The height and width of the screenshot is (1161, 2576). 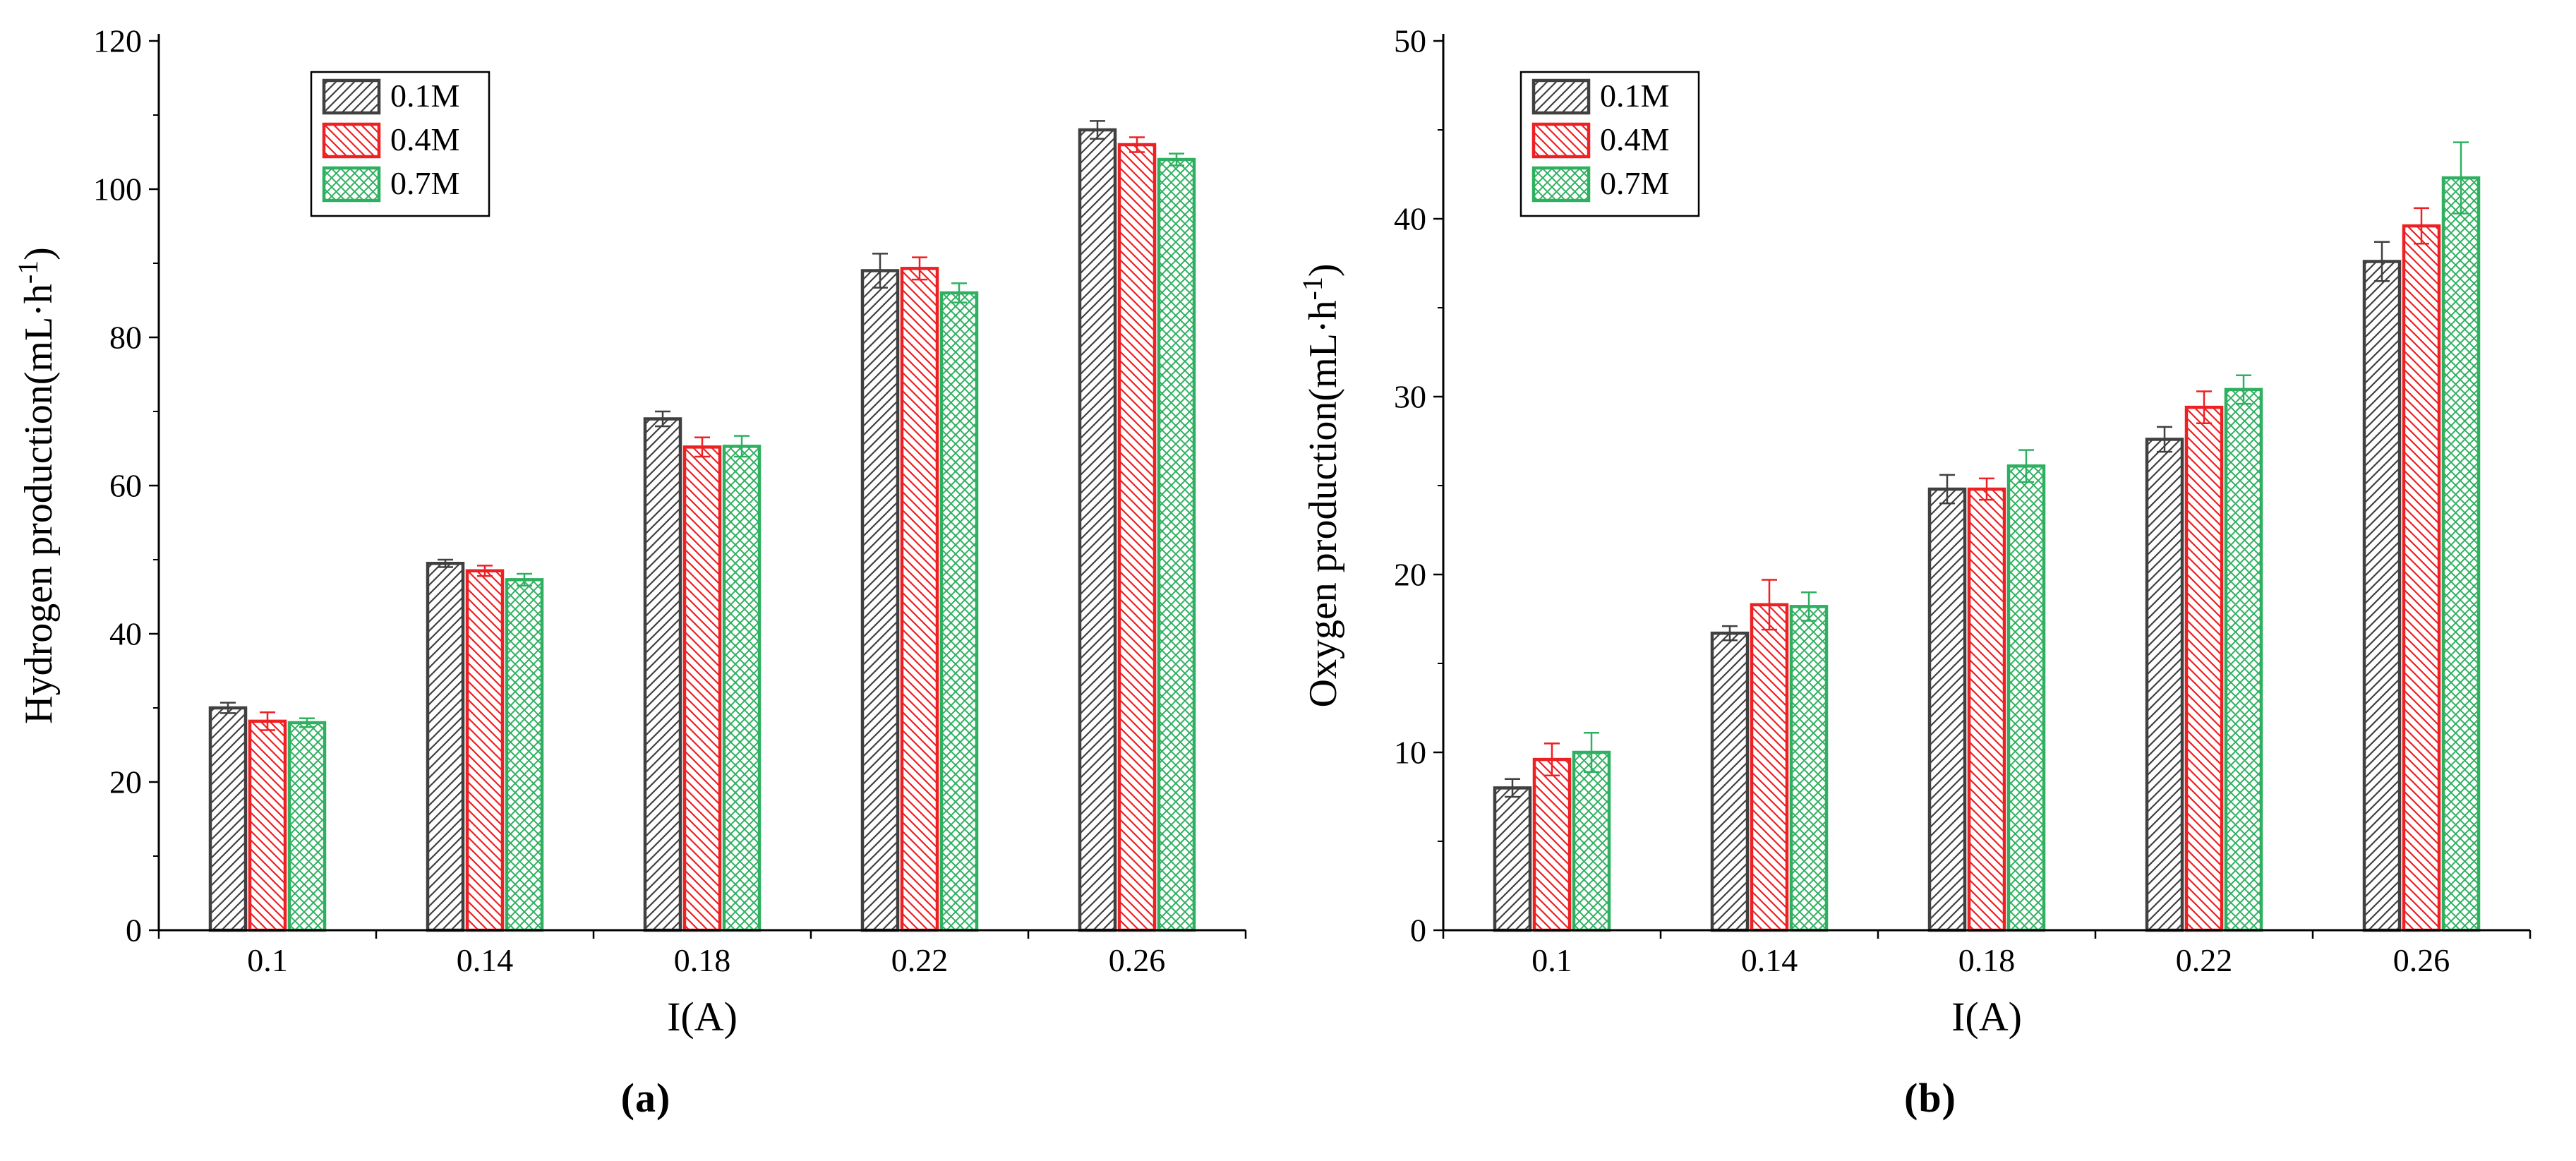 What do you see at coordinates (645, 1098) in the screenshot?
I see `caption-a: (a)` at bounding box center [645, 1098].